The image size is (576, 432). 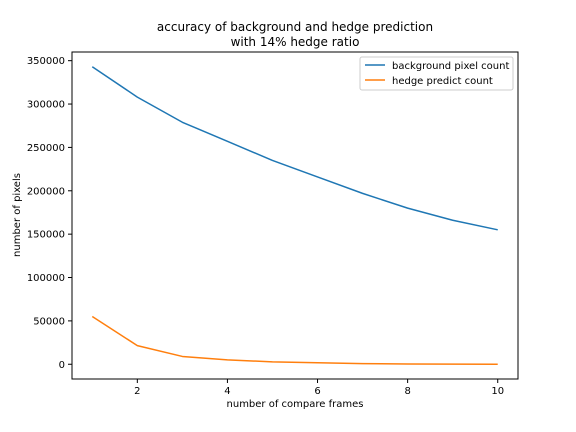 What do you see at coordinates (46, 105) in the screenshot?
I see `y-tick-label: 300000` at bounding box center [46, 105].